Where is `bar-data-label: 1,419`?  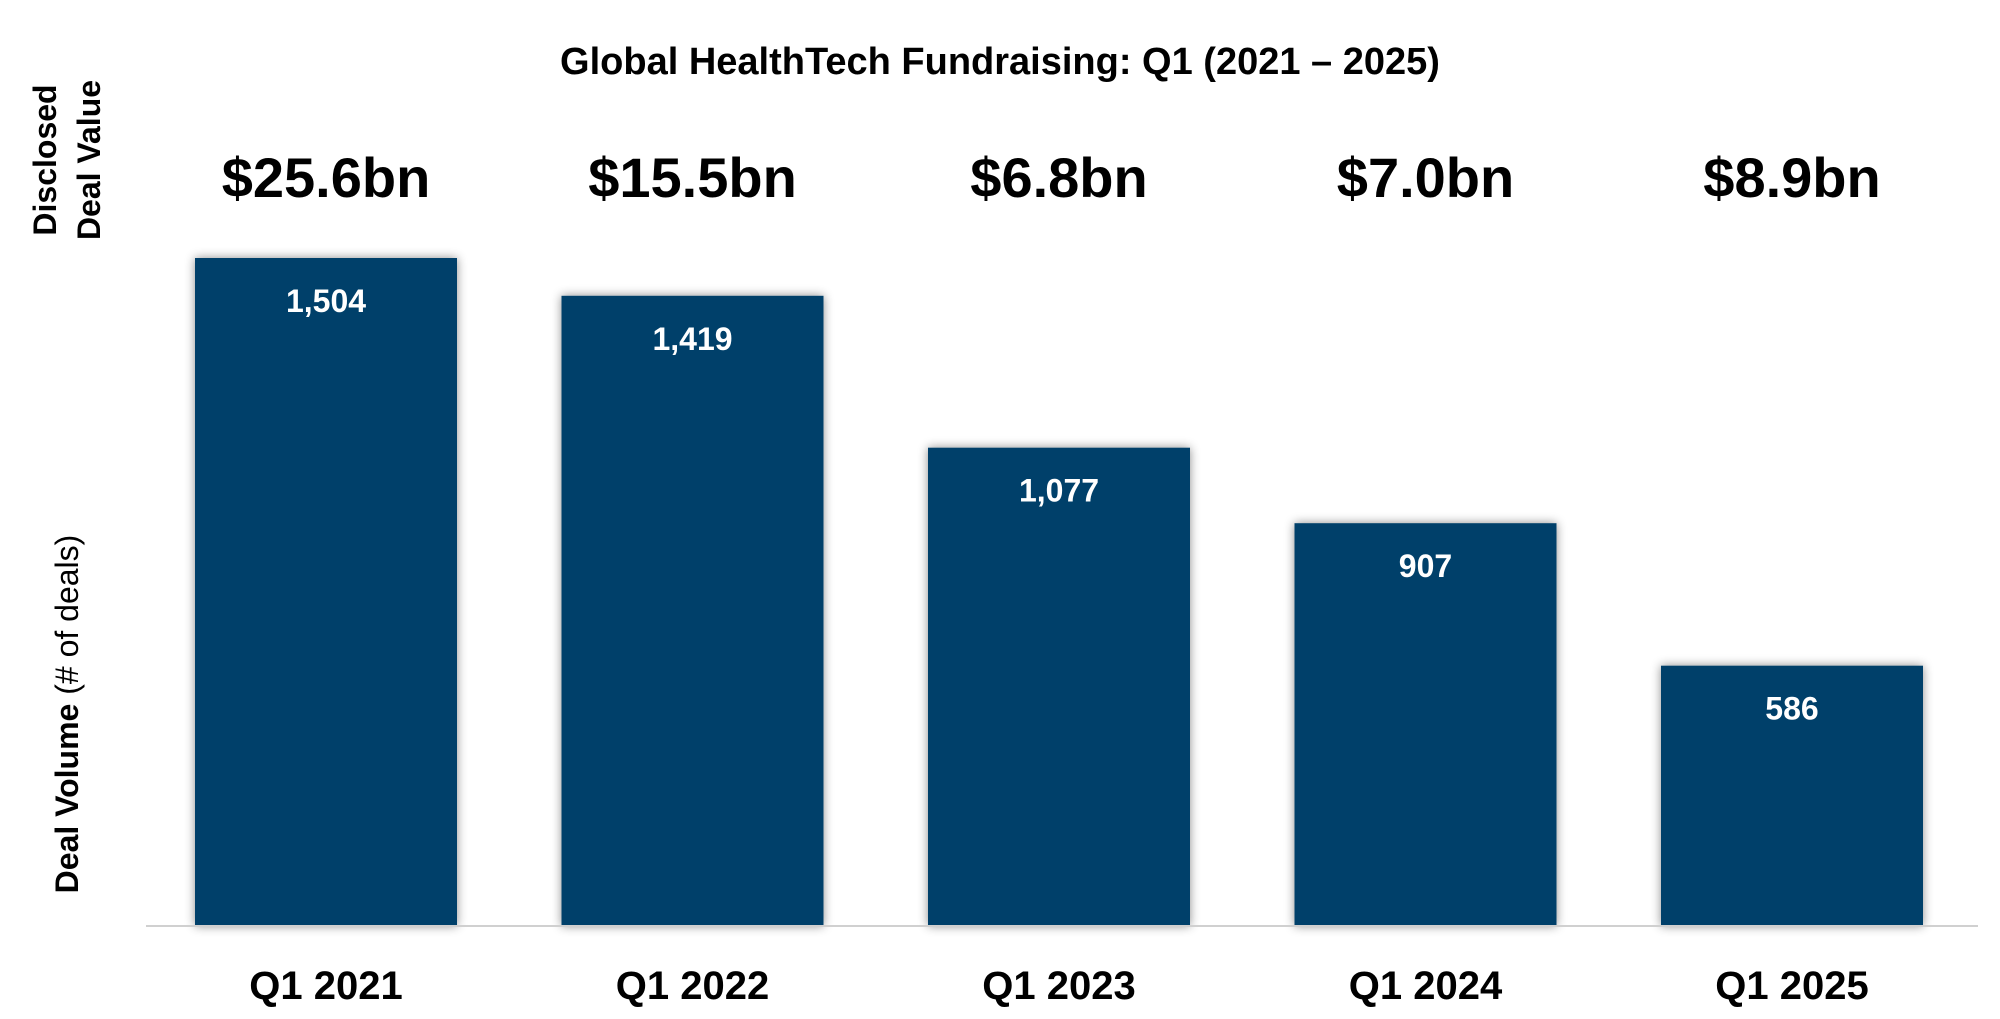 bar-data-label: 1,419 is located at coordinates (692, 339).